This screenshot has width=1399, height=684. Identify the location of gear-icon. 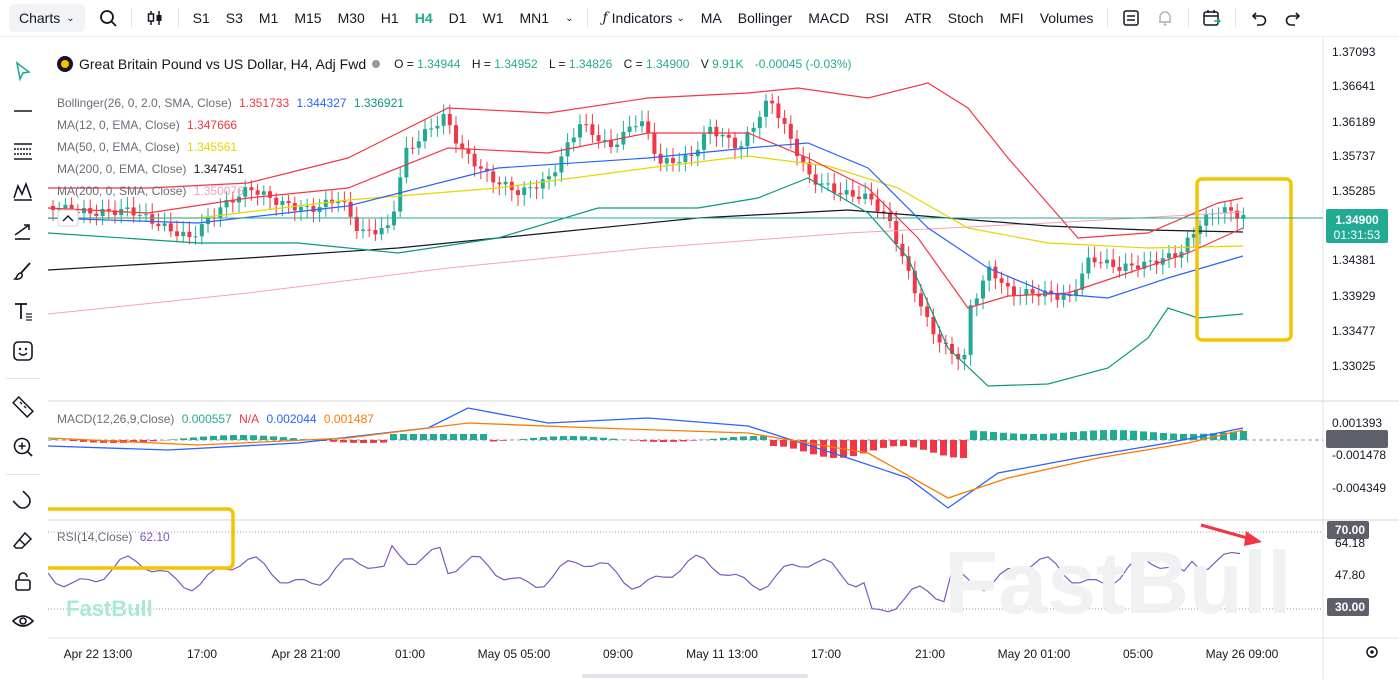
(1372, 652).